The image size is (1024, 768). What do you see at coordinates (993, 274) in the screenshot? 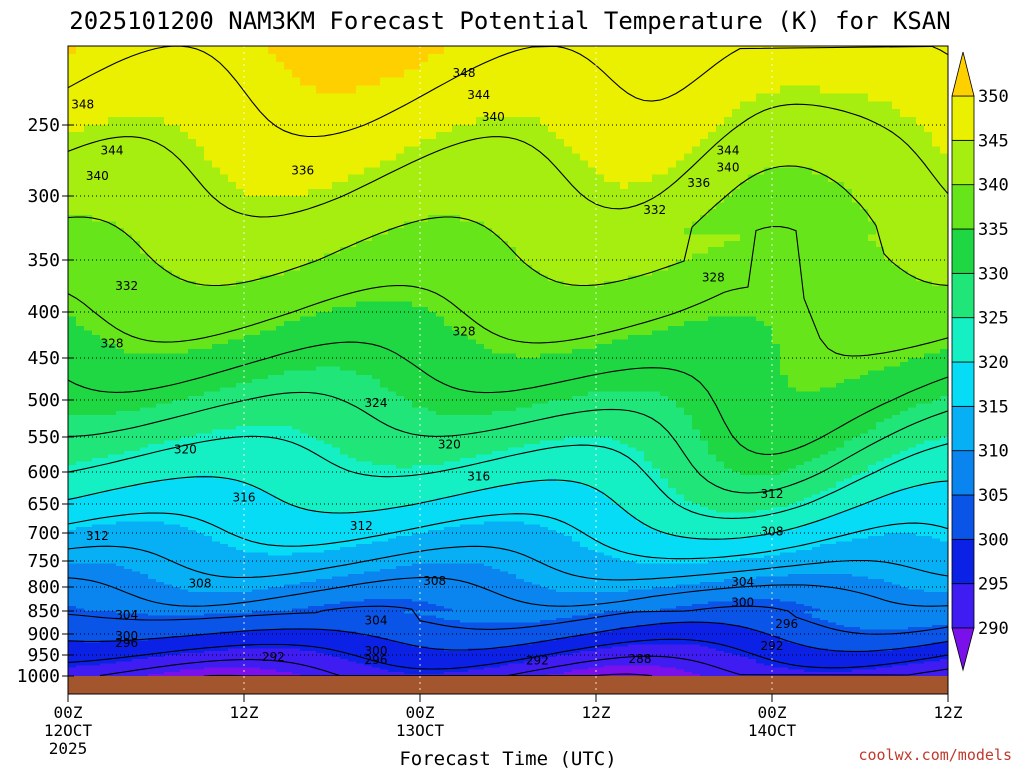
I see `colorbar-label: 330` at bounding box center [993, 274].